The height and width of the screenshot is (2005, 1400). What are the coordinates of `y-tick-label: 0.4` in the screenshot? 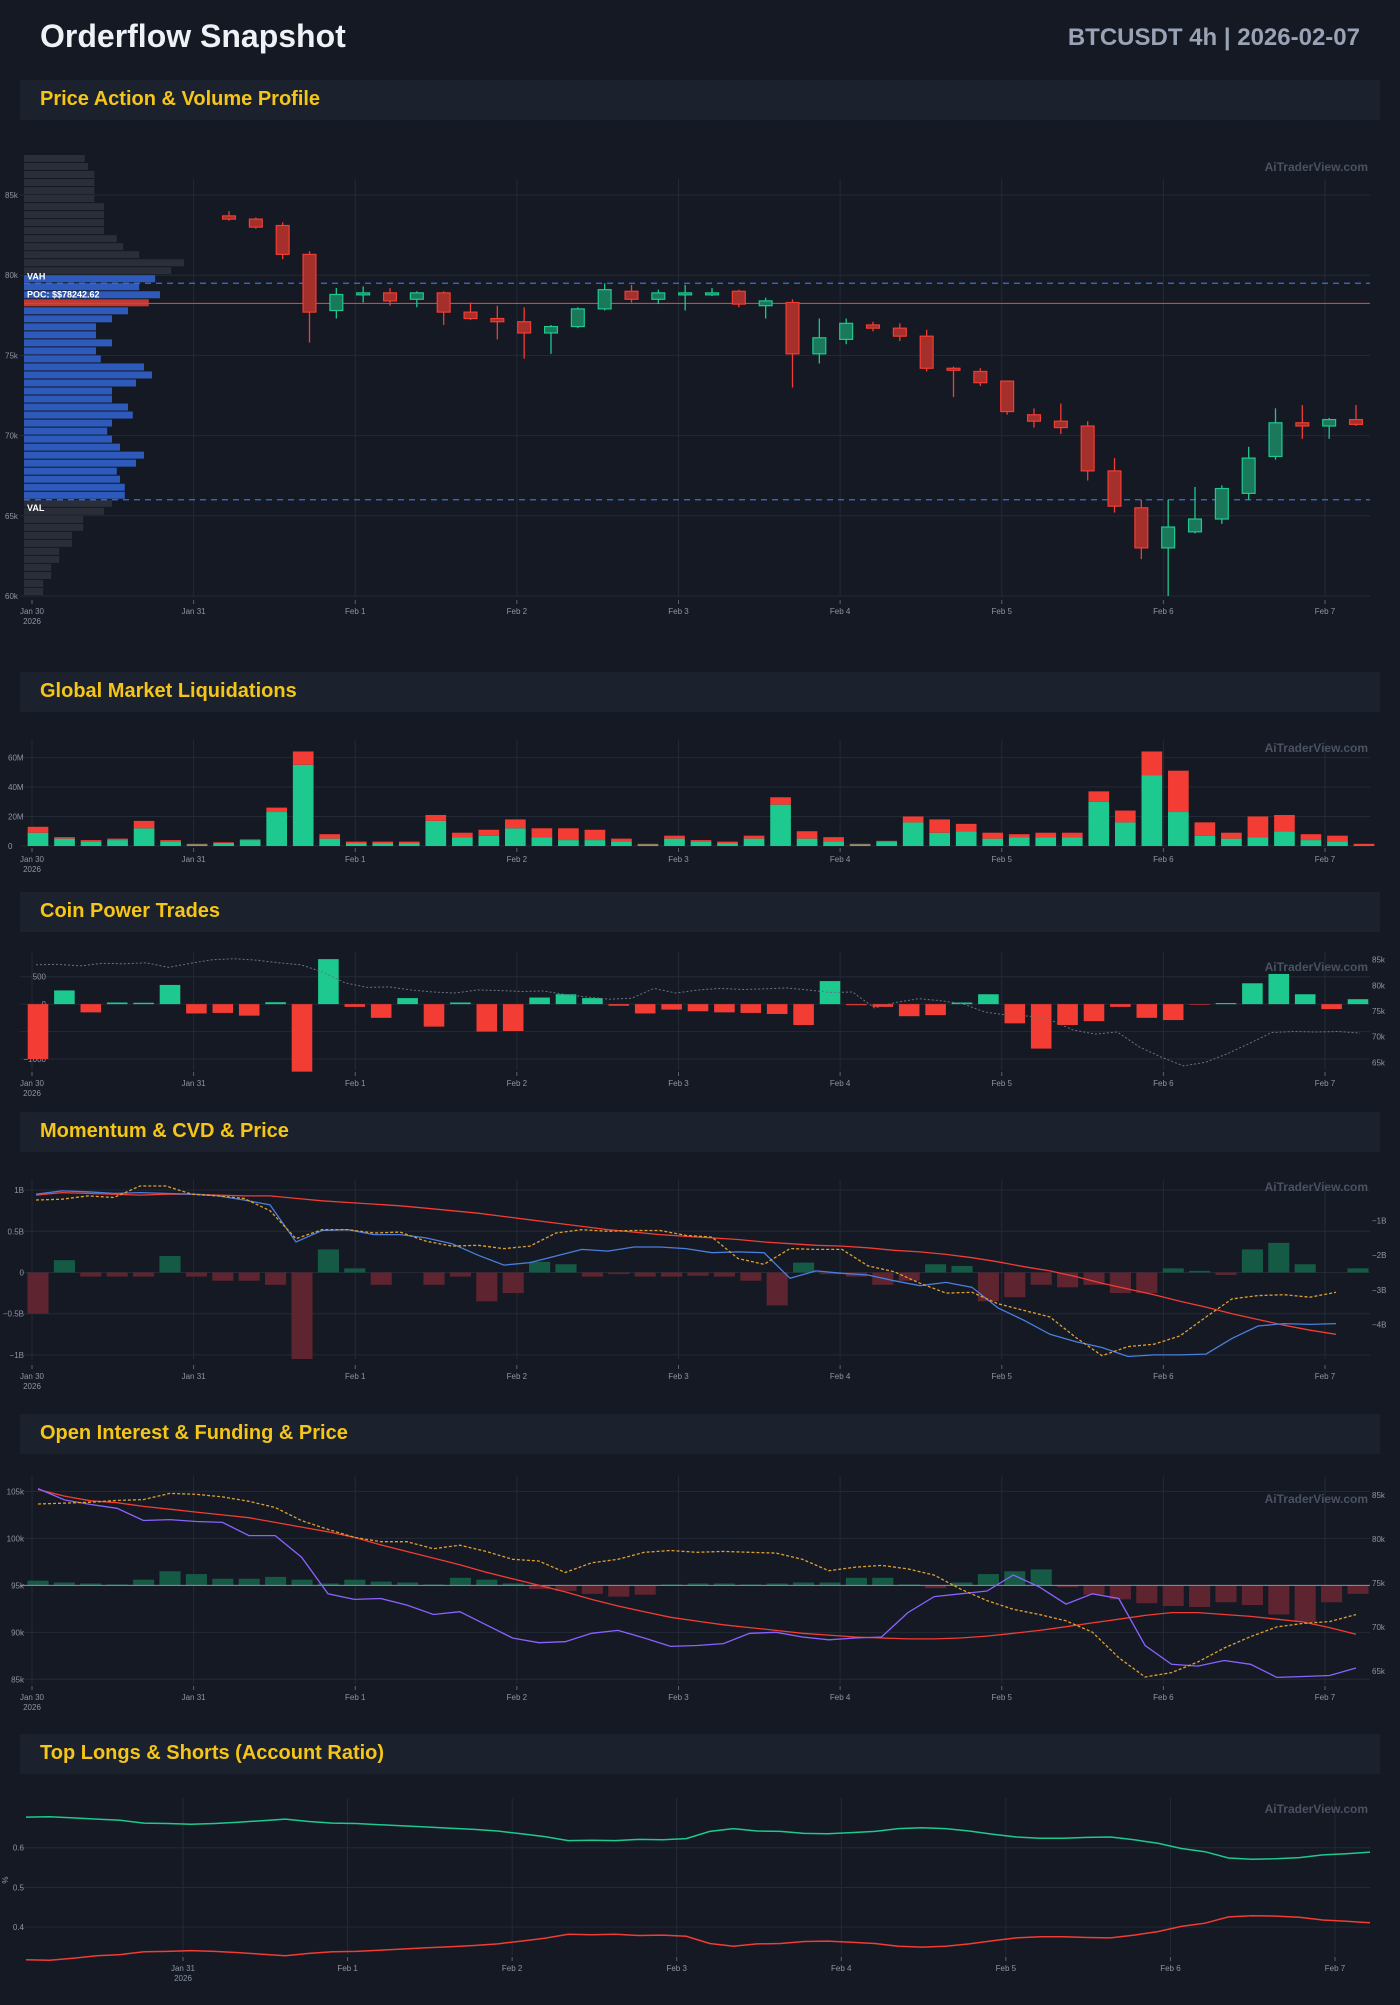 It's located at (19, 1927).